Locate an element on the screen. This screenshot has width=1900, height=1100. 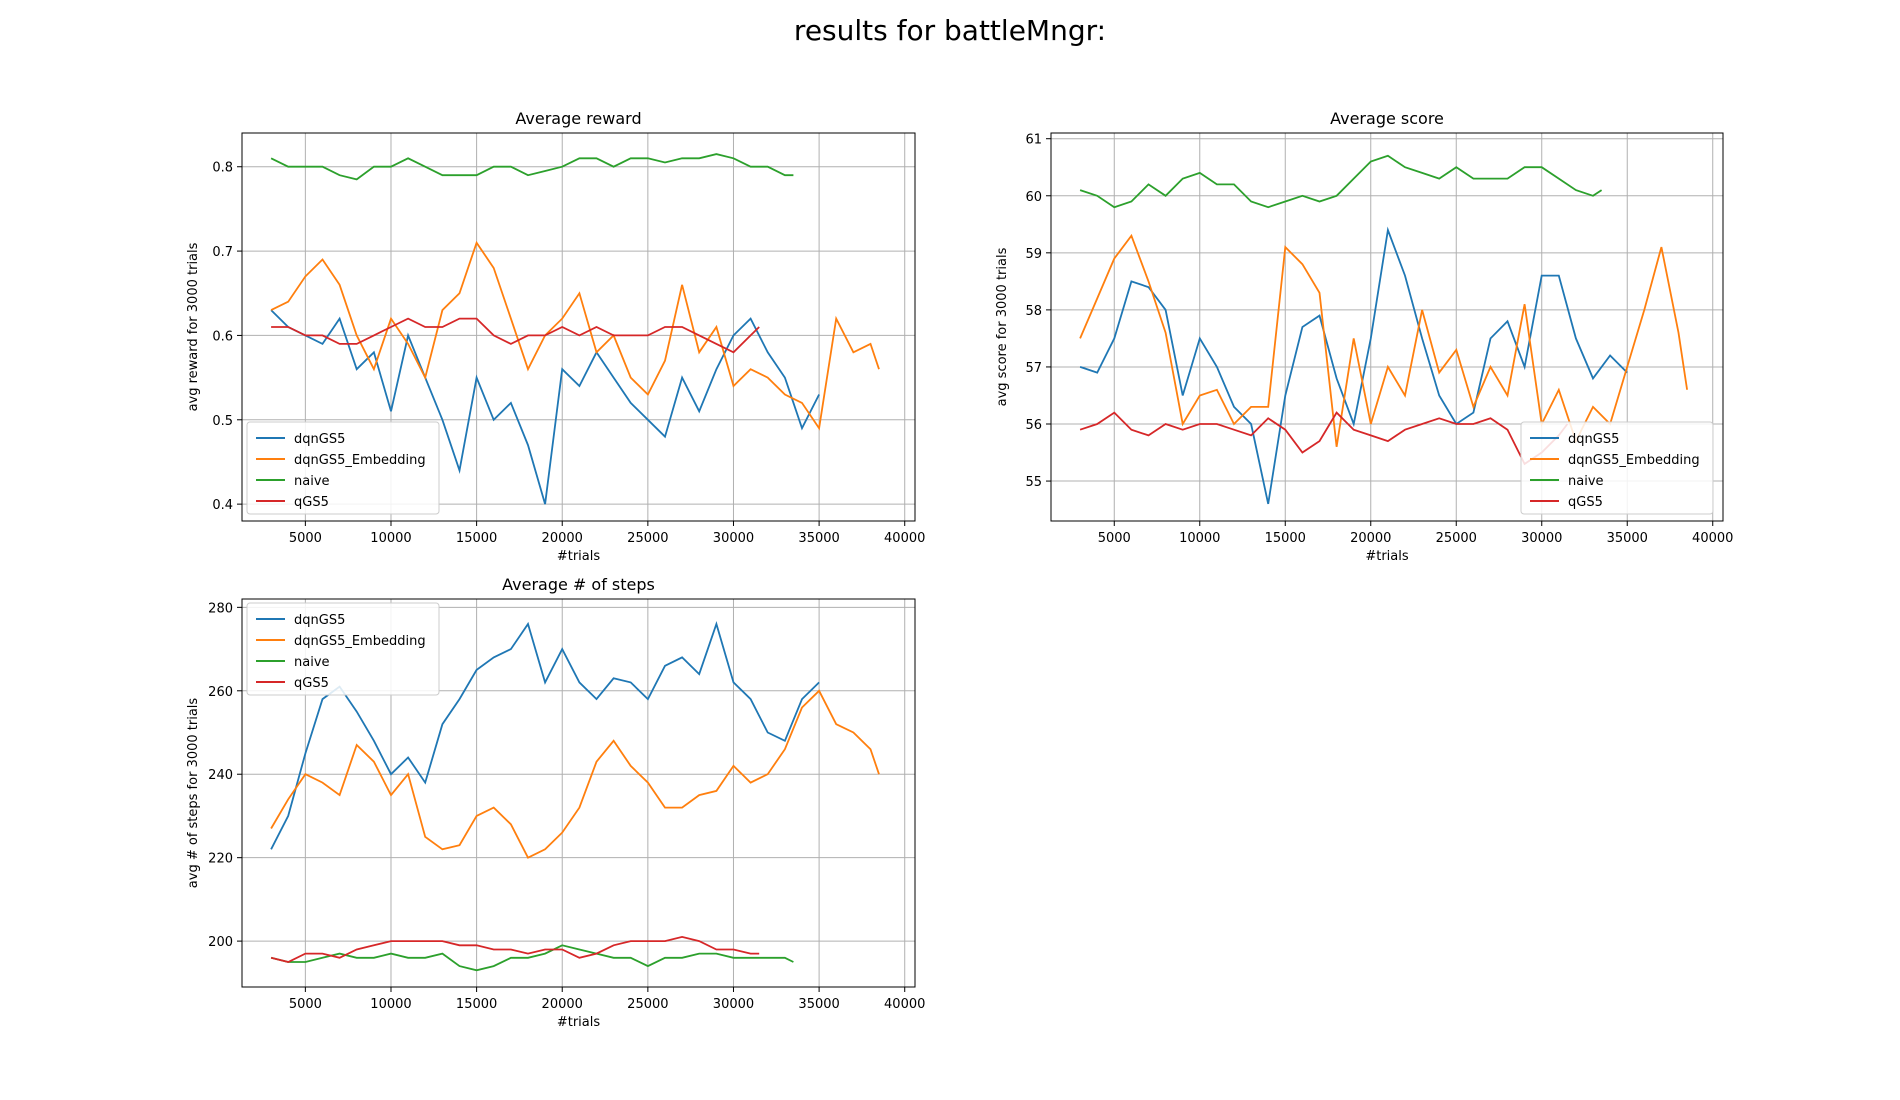
figure-suptitle: results for battleMngr: is located at coordinates (950, 30).